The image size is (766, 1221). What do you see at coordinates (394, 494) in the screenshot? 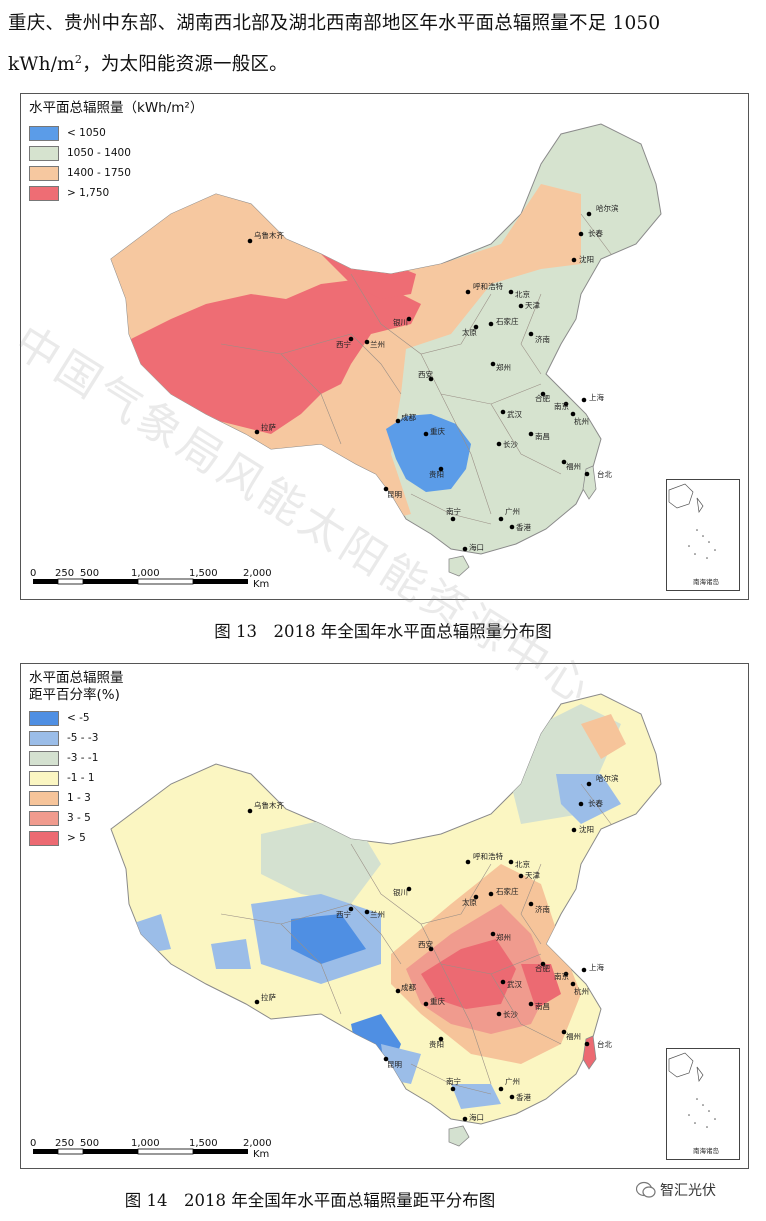
I see `city-label-kunming: 昆明` at bounding box center [394, 494].